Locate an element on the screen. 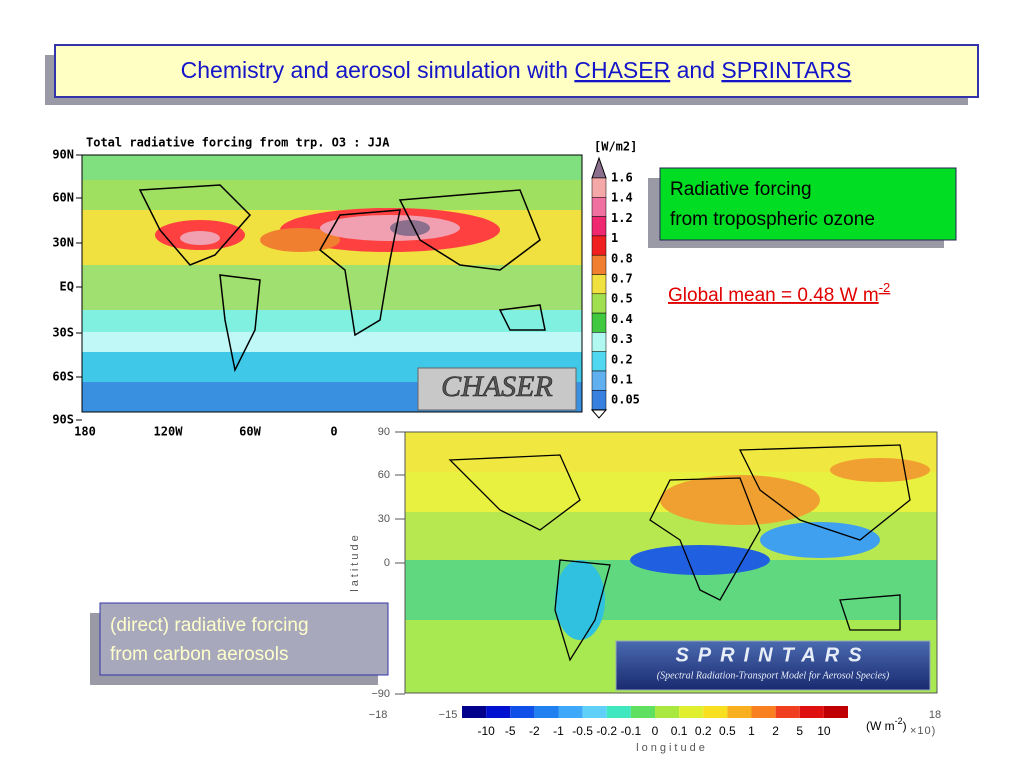 This screenshot has height=768, width=1024. colorbar-label: 0.1 is located at coordinates (622, 380).